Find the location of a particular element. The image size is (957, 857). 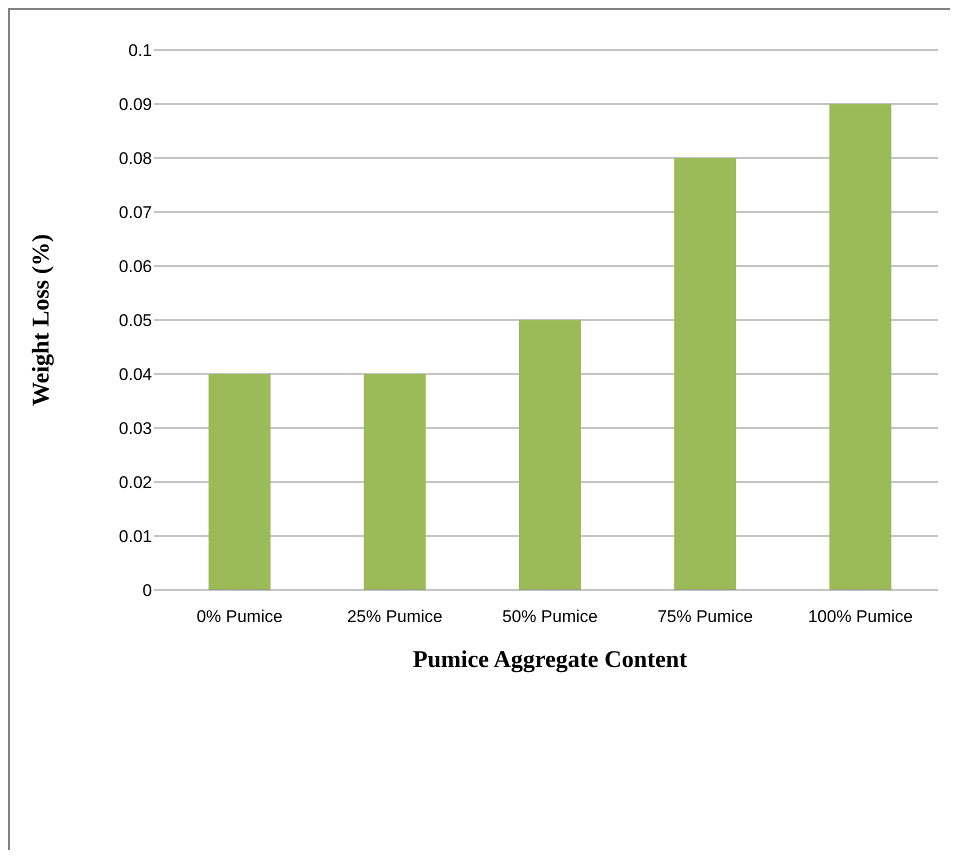

y-axis-title: Weight Loss (%) is located at coordinates (41, 320).